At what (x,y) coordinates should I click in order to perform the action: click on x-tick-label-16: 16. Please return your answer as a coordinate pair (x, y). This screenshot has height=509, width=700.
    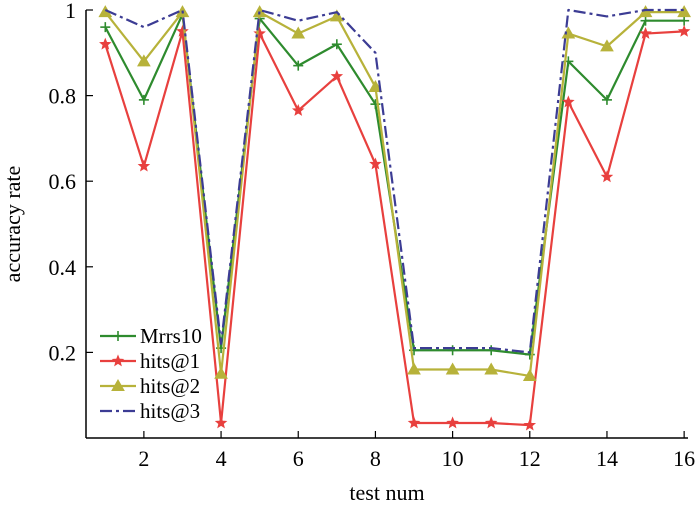
    Looking at the image, I should click on (684, 458).